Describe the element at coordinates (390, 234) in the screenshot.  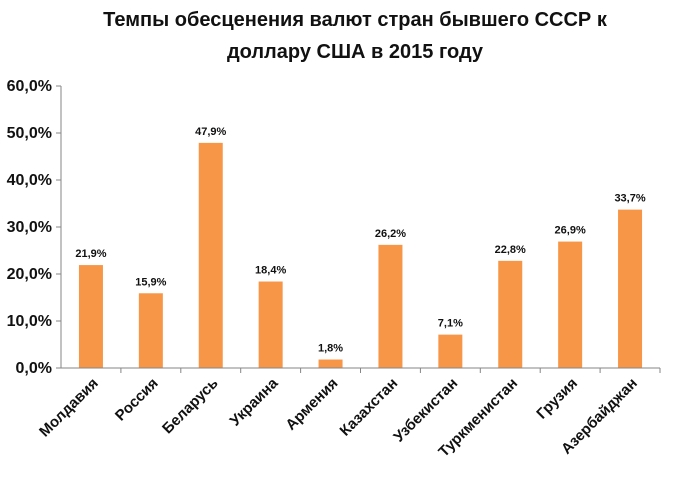
I see `data-label: 26,2%` at that location.